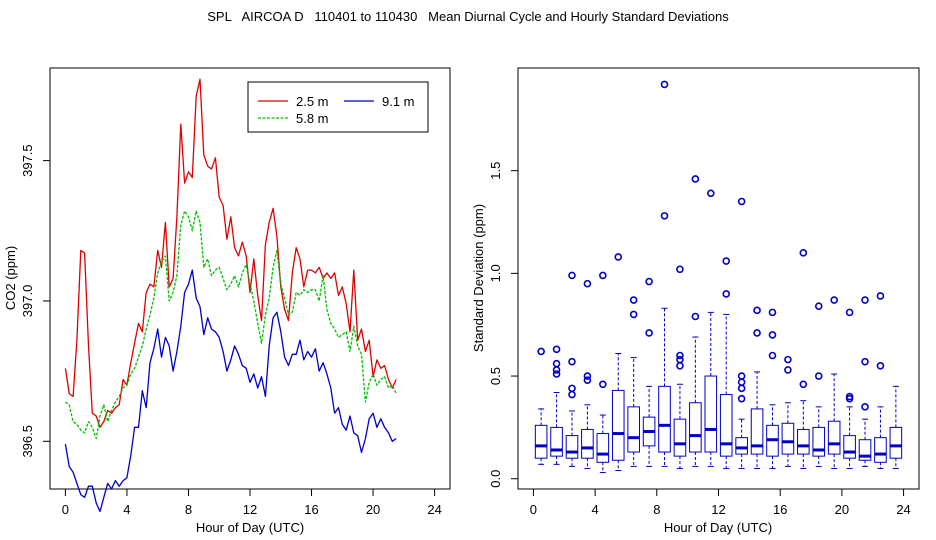 The height and width of the screenshot is (540, 936). I want to click on legend-box, so click(338, 107).